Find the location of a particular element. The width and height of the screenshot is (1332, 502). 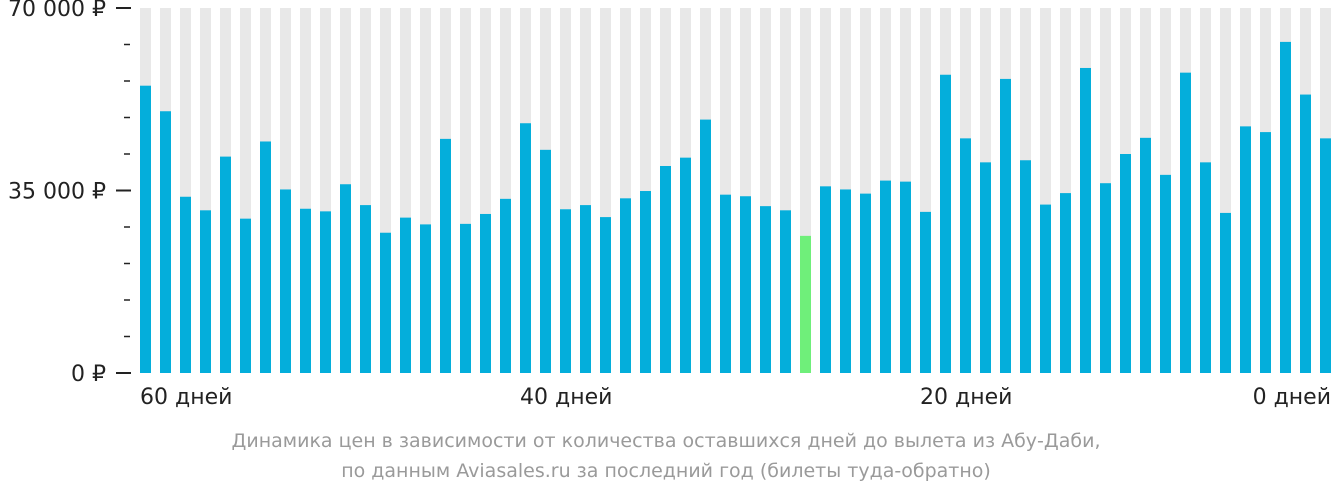

y-tick-label: 70 000 ₽ is located at coordinates (57, 11).